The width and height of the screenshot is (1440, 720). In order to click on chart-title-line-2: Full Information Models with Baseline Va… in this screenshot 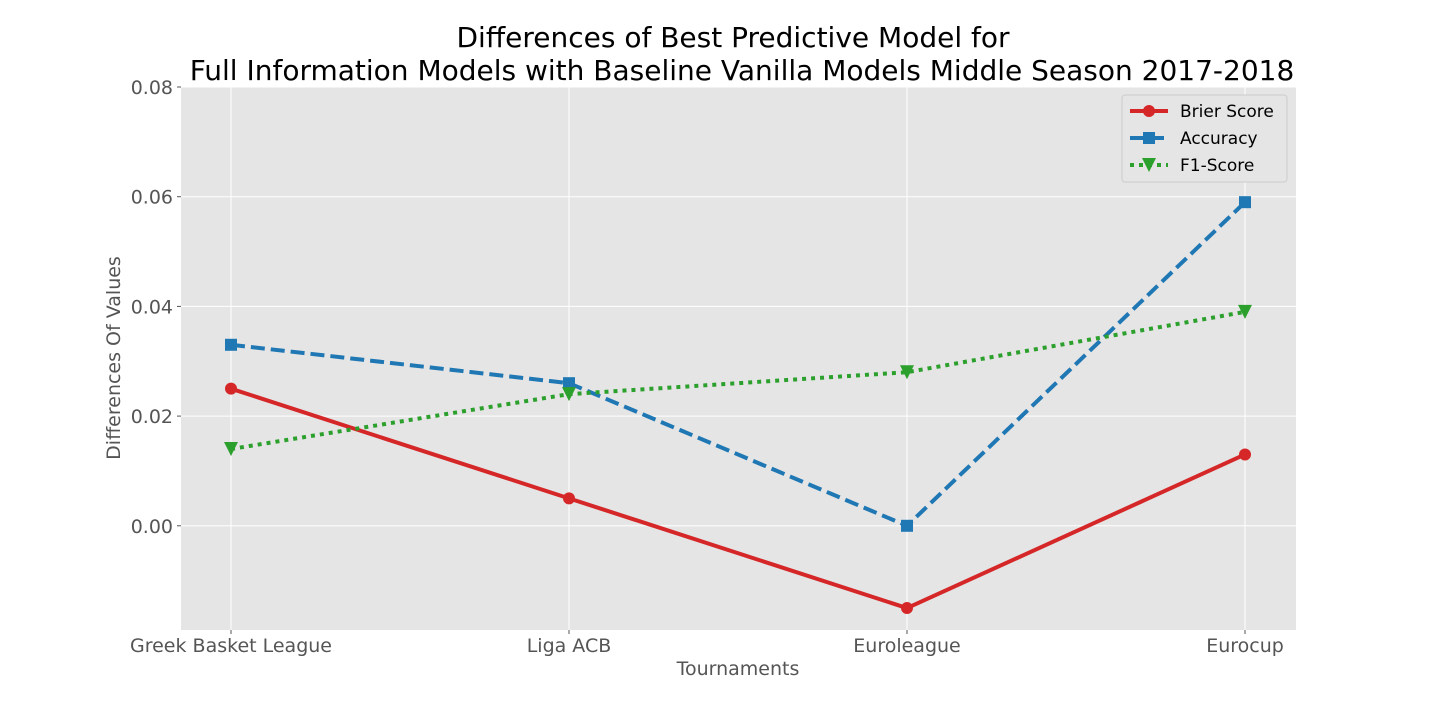, I will do `click(742, 70)`.